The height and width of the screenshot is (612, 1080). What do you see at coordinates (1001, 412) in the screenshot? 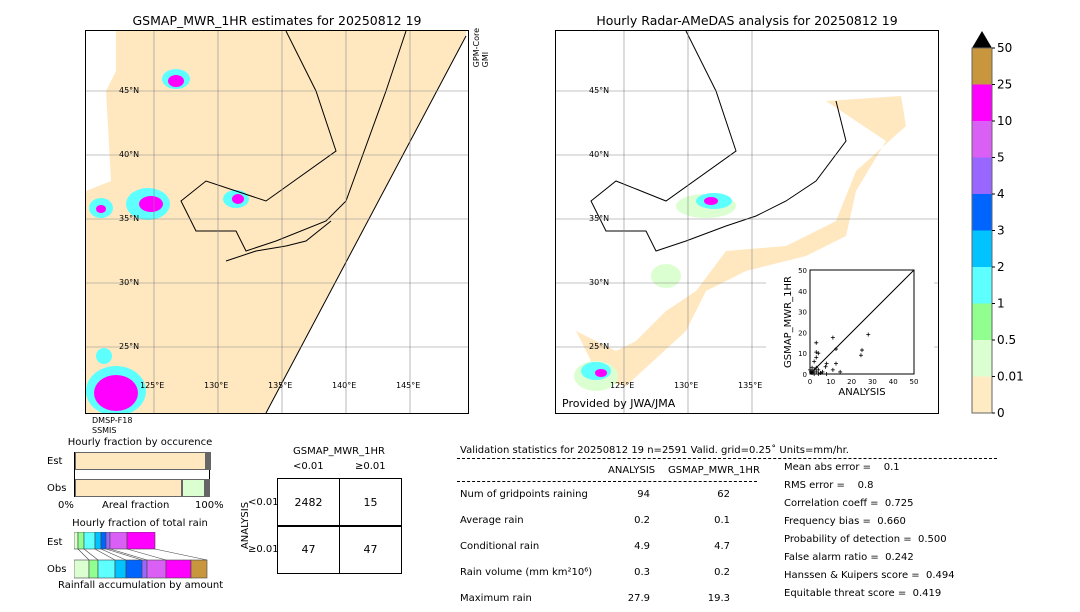
I see `colorbar-label: 0` at bounding box center [1001, 412].